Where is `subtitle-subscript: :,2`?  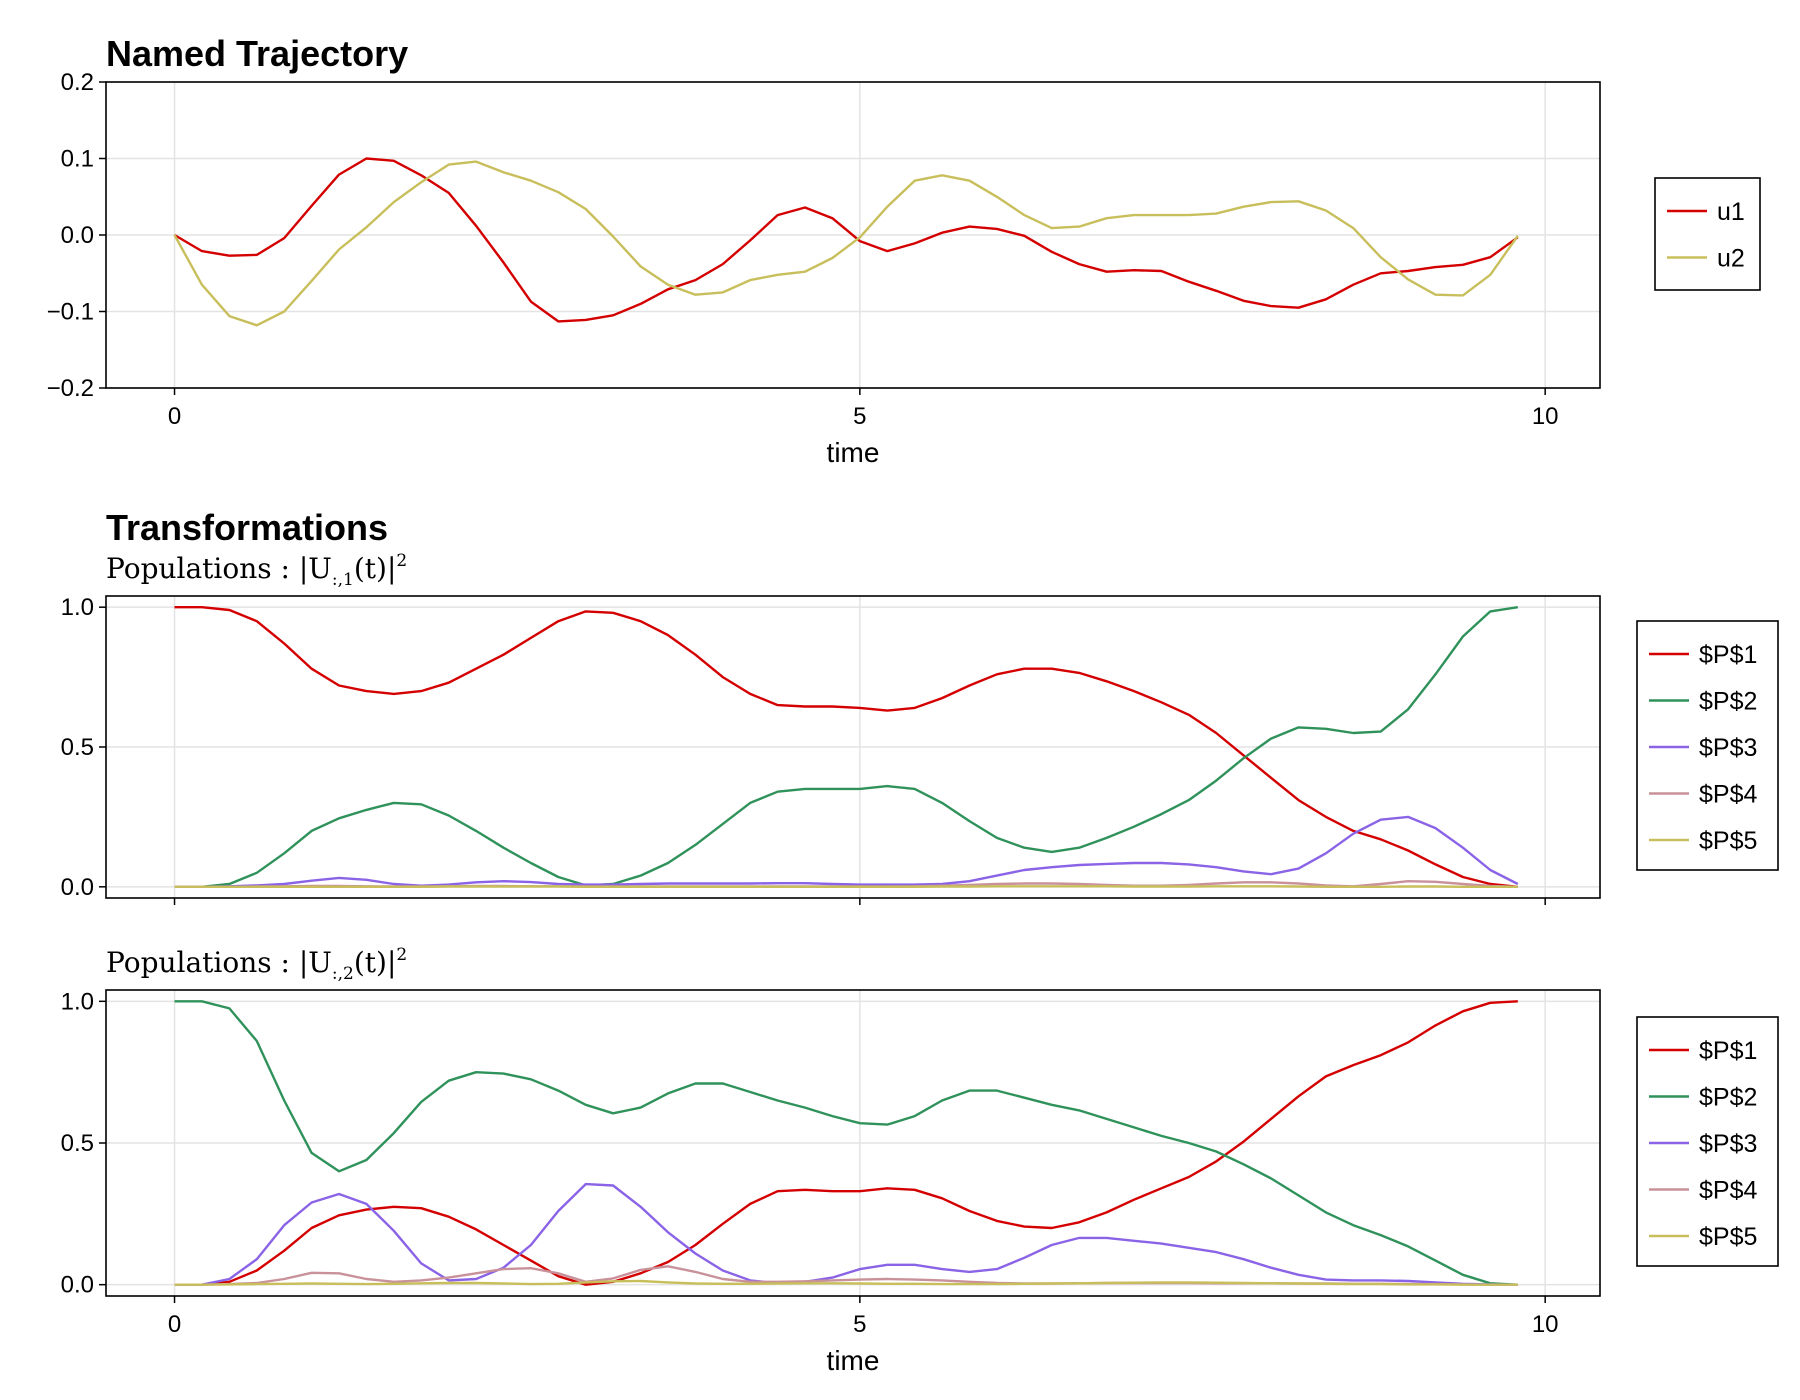 subtitle-subscript: :,2 is located at coordinates (343, 974).